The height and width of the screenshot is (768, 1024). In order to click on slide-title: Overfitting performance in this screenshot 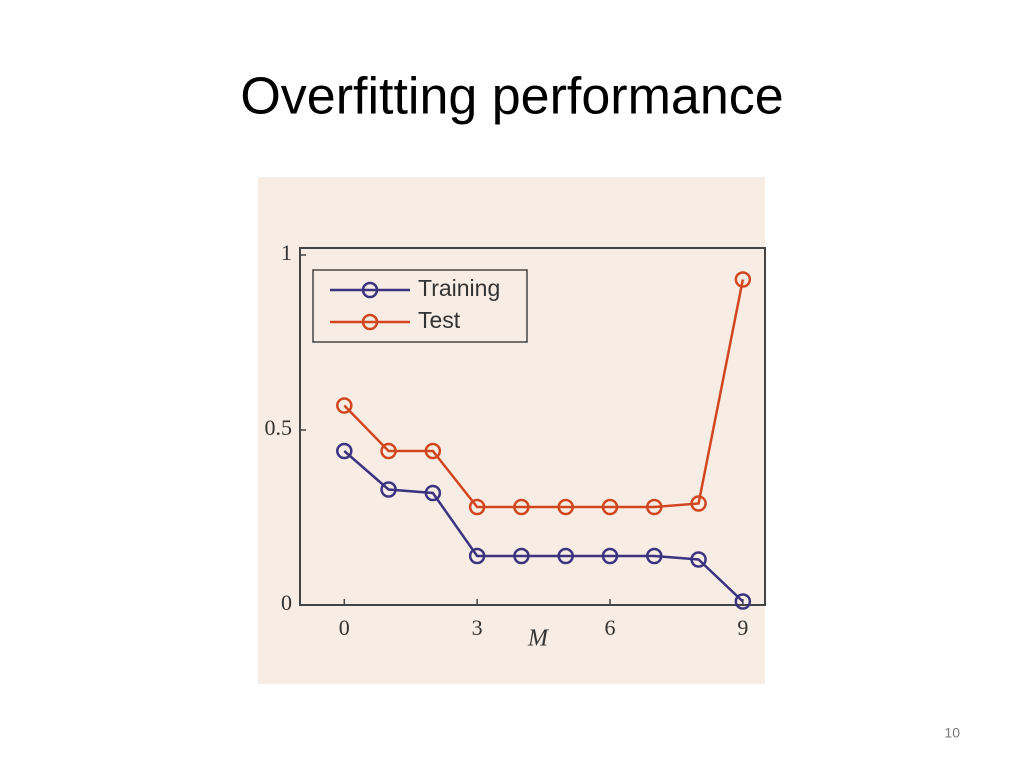, I will do `click(511, 97)`.